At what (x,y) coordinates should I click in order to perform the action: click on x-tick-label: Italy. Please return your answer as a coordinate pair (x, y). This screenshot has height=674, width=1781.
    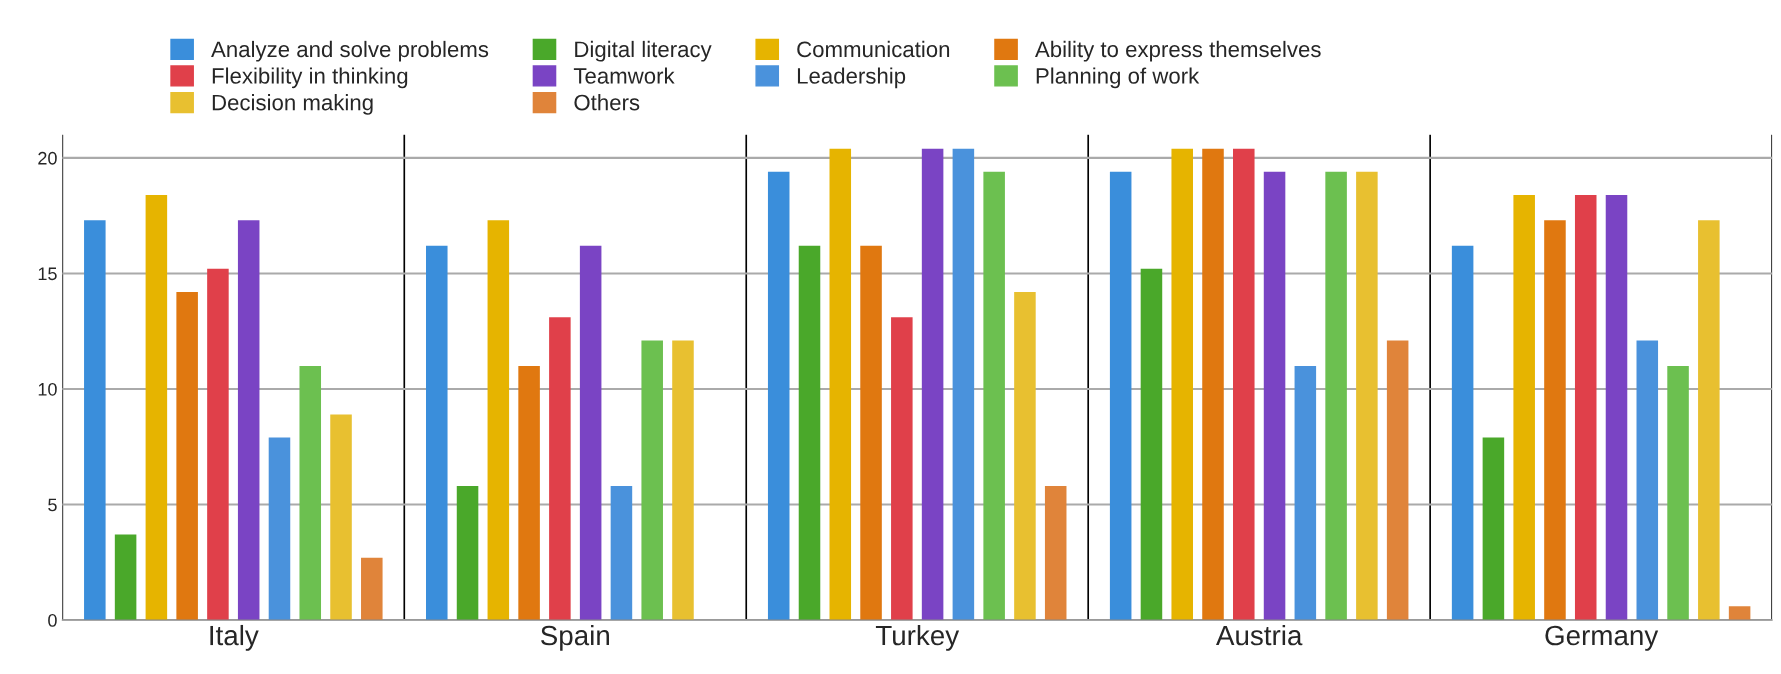
    Looking at the image, I should click on (234, 637).